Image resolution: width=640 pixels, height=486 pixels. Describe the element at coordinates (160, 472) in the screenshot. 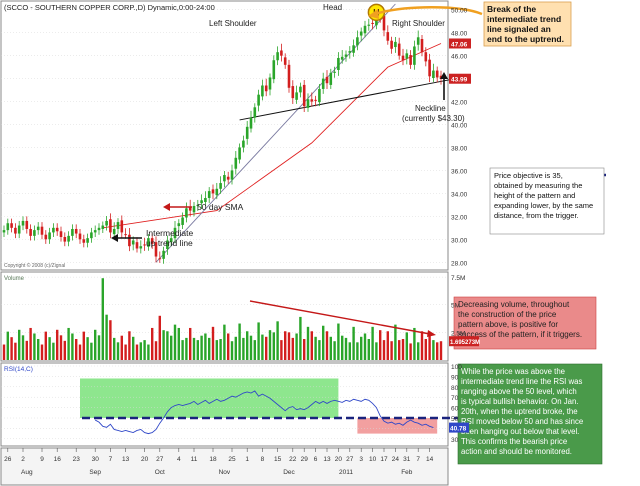

I see `time-axis-month-label: Oct` at that location.